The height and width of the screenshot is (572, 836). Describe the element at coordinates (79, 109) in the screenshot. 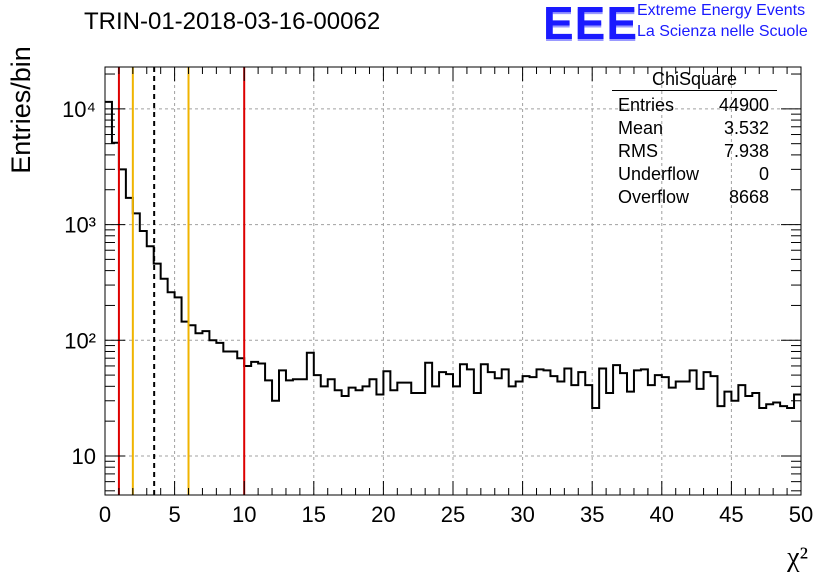

I see `y-tick-label: 10⁴` at that location.